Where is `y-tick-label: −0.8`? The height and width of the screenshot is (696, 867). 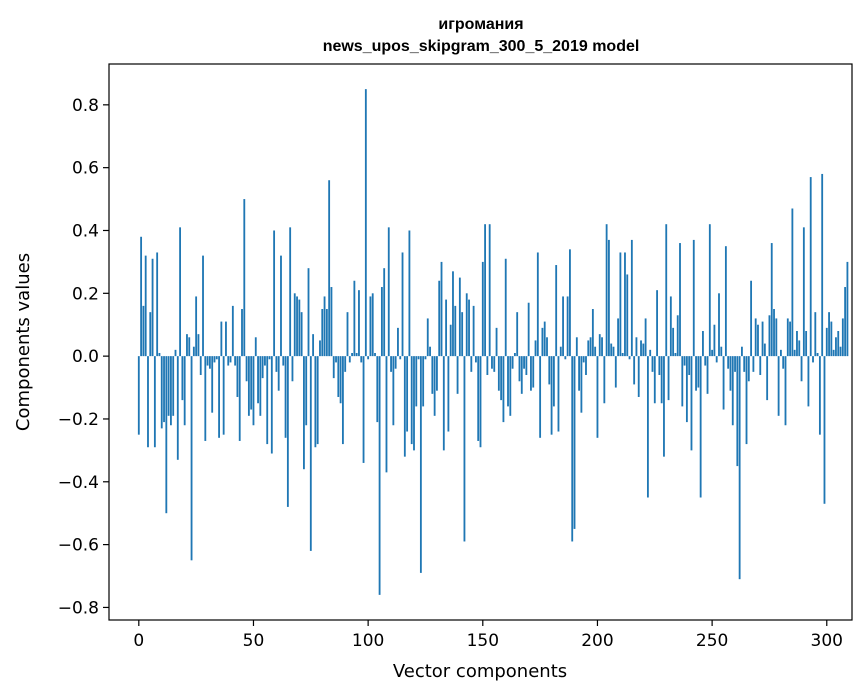
y-tick-label: −0.8 is located at coordinates (78, 608).